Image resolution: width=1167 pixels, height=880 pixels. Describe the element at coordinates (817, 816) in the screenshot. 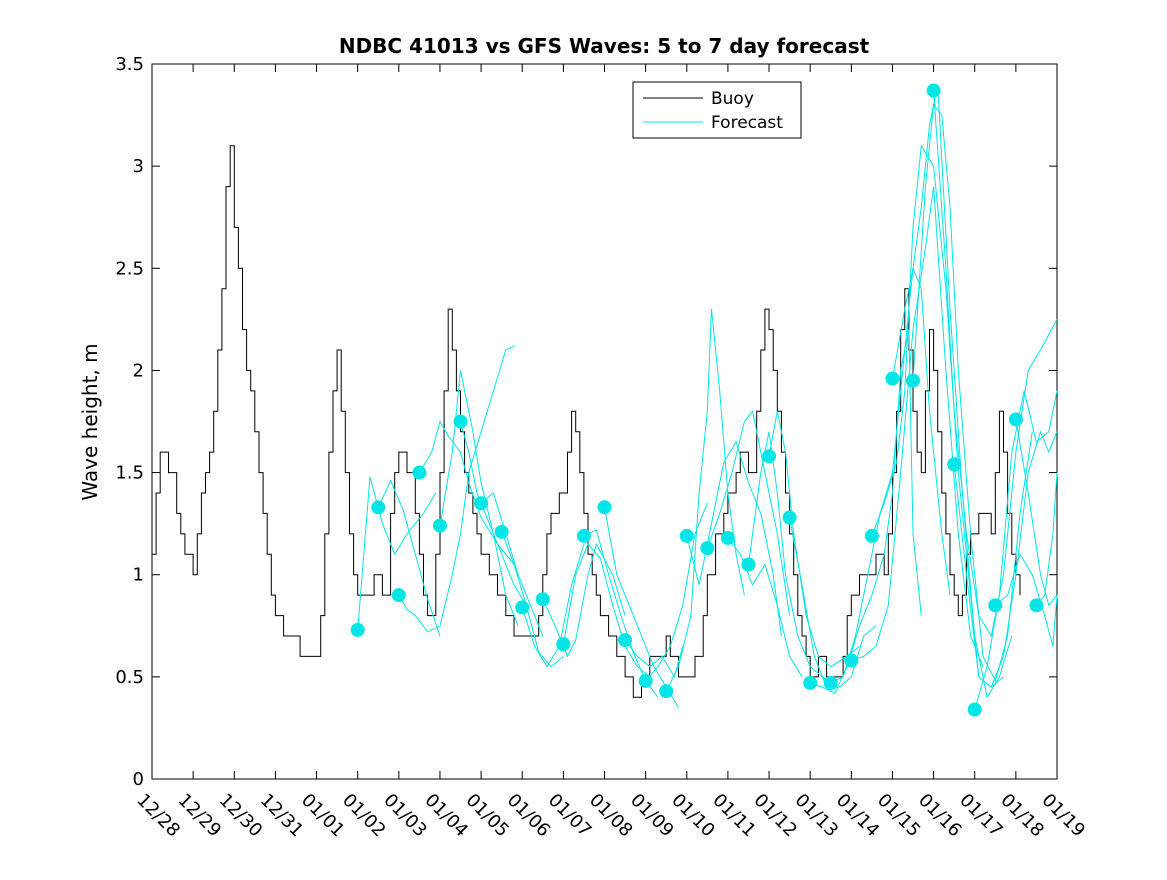

I see `x-tick-label: 01/13` at that location.